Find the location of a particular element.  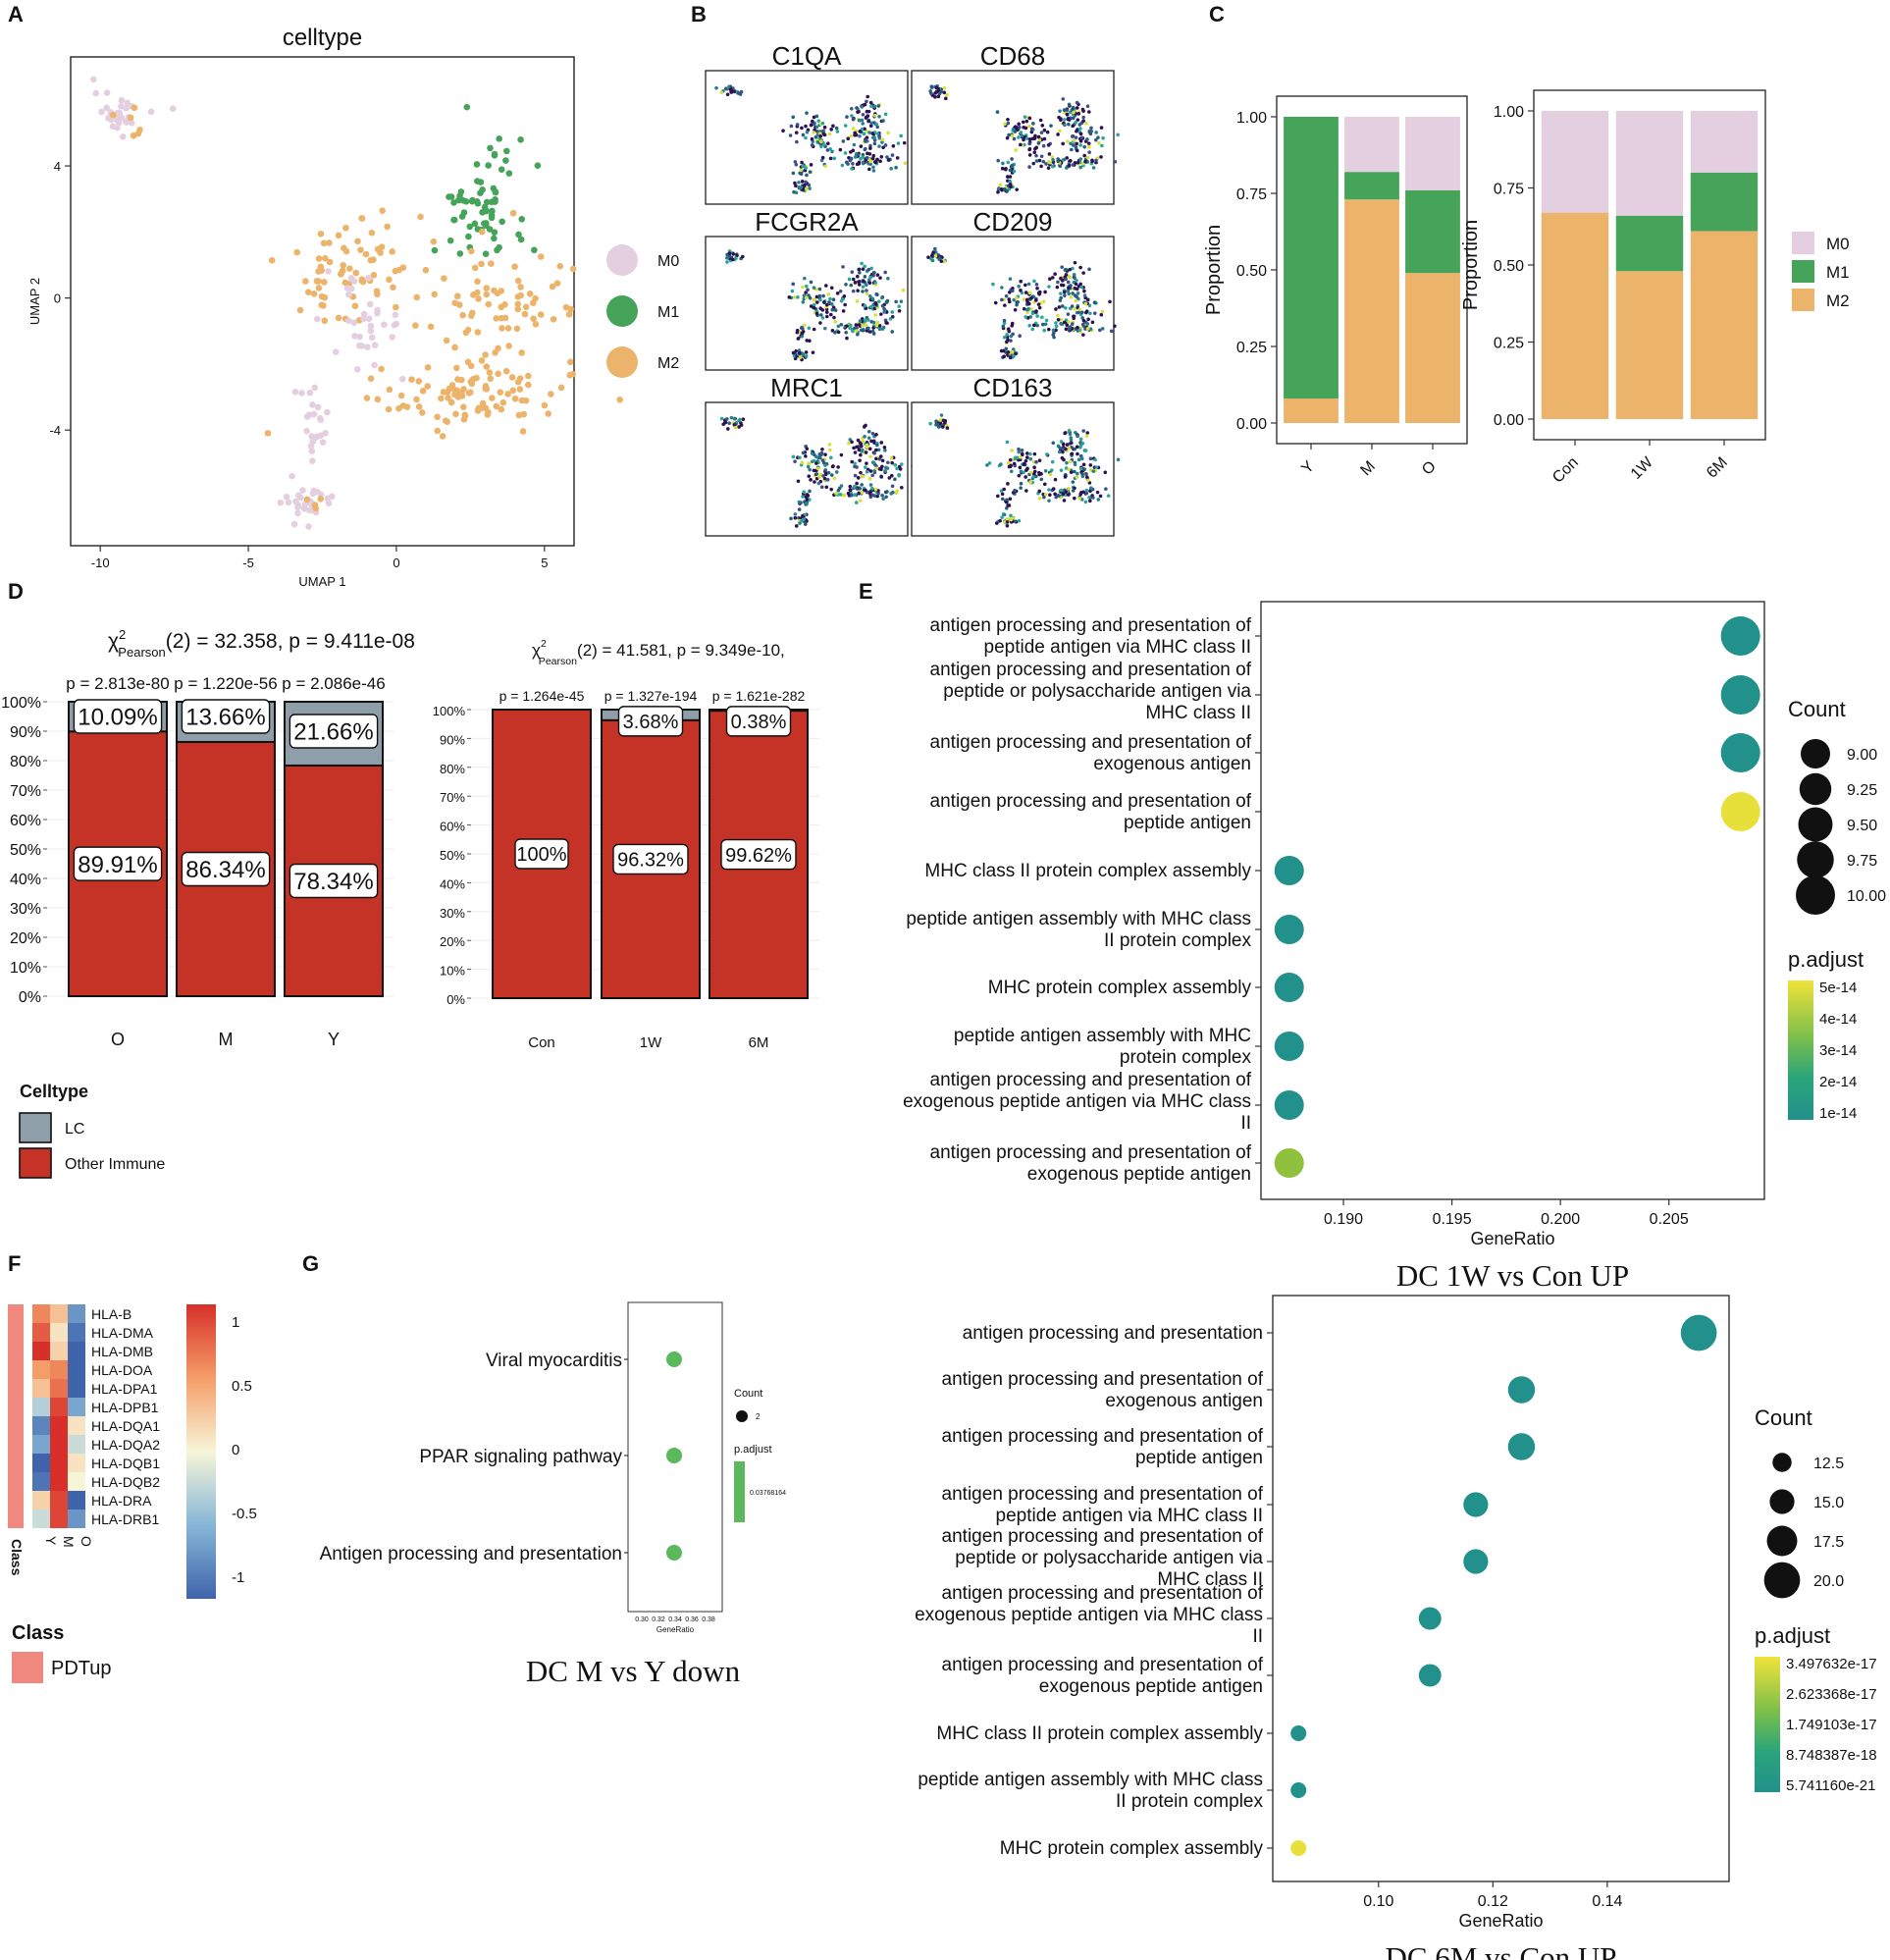

dot-title: DC 1W vs Con UP is located at coordinates (1512, 1276).